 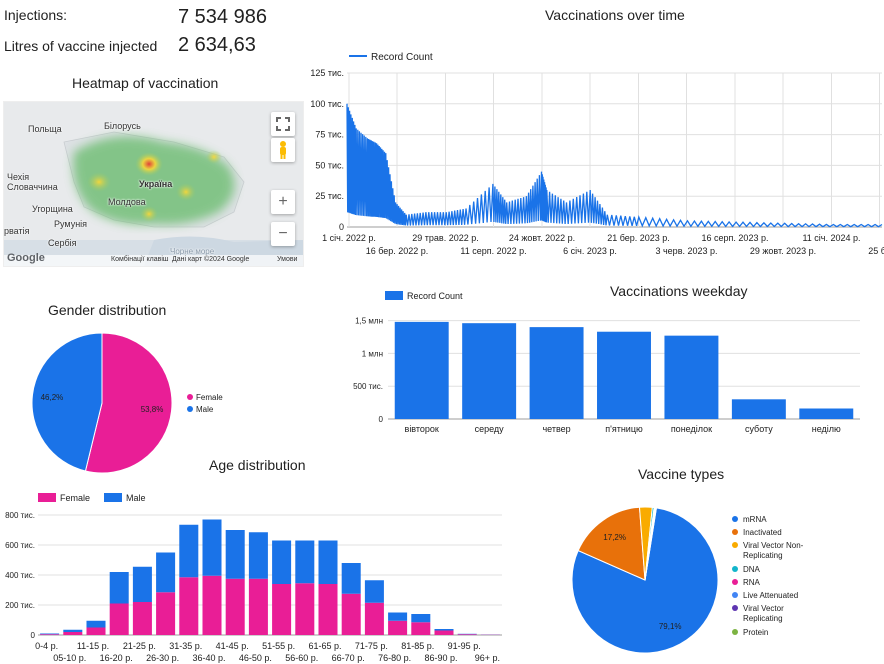 I want to click on gender-title: Gender distribution, so click(x=107, y=310).